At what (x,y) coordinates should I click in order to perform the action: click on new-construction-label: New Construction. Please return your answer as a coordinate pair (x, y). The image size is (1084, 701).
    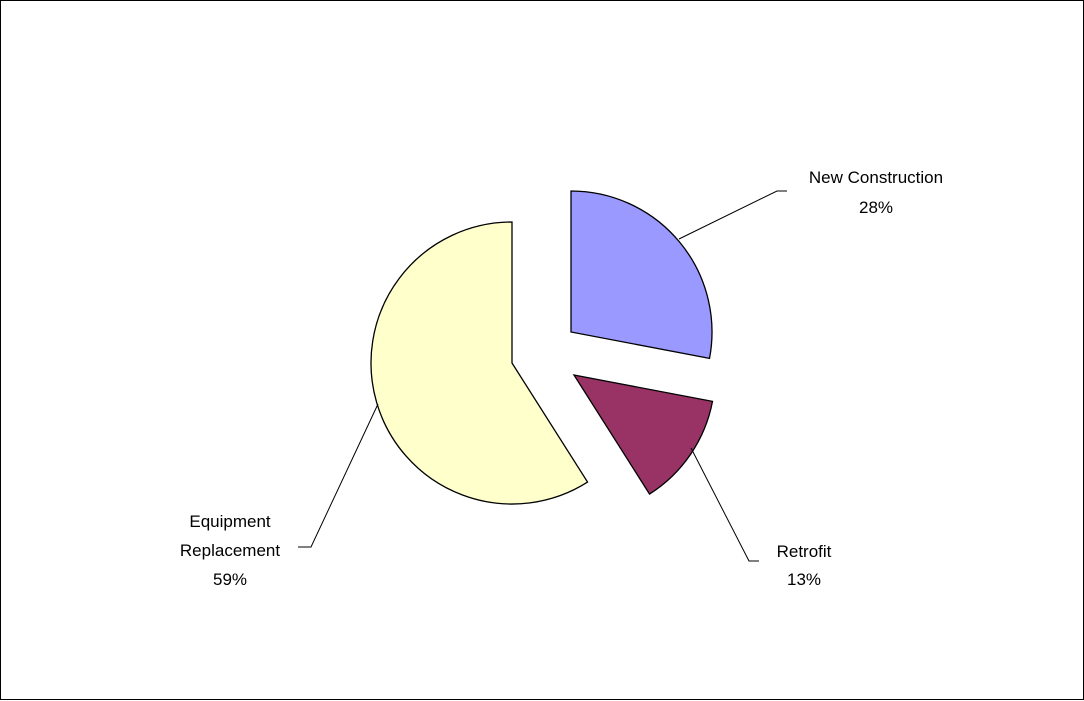
    Looking at the image, I should click on (876, 177).